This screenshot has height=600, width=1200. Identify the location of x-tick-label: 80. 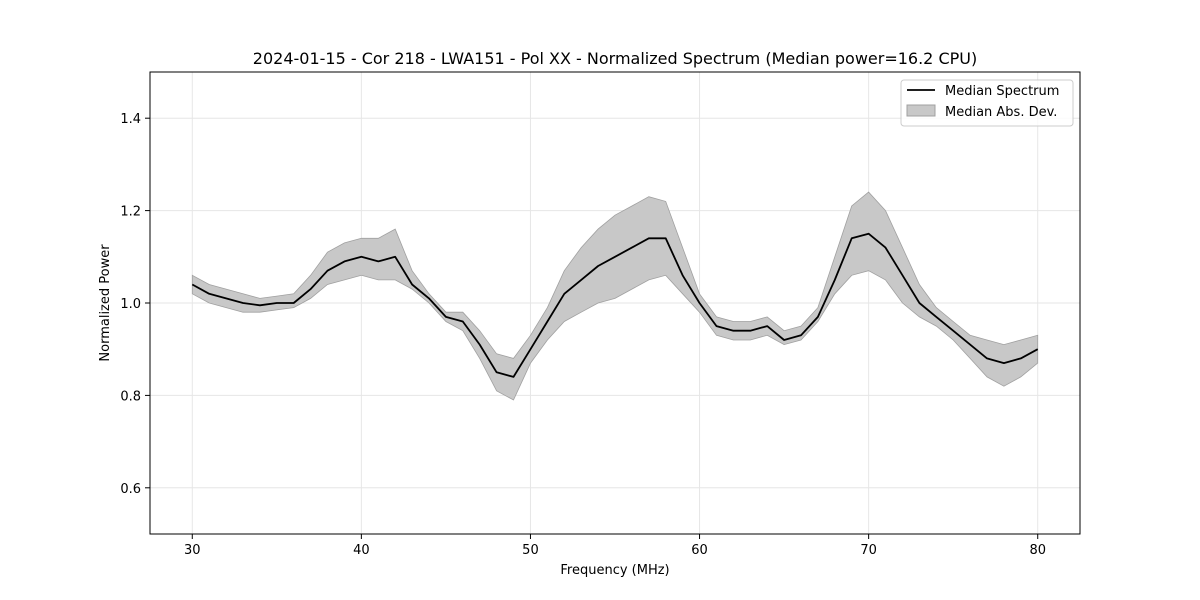
(1037, 550).